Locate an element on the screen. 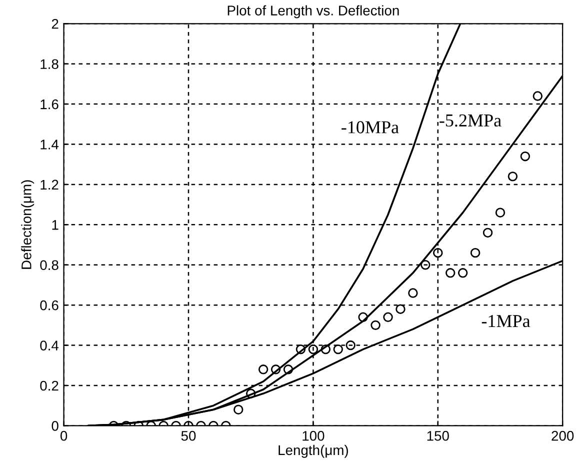 The height and width of the screenshot is (473, 580). y-tick-label: 0.2 is located at coordinates (49, 385).